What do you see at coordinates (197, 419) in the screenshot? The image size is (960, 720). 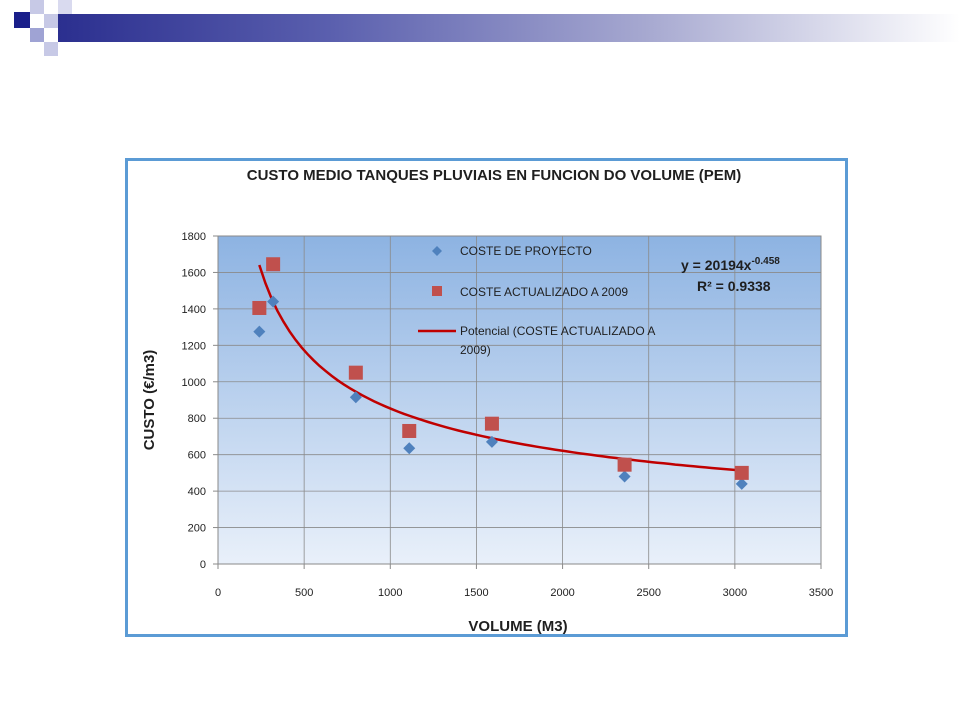 I see `y-tick-label: 800` at bounding box center [197, 419].